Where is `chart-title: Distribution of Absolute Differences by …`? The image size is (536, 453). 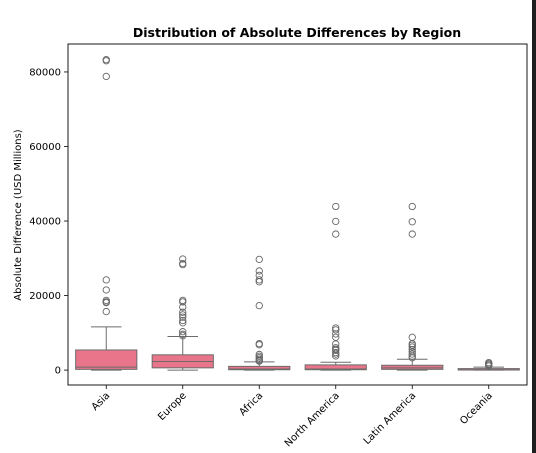 chart-title: Distribution of Absolute Differences by … is located at coordinates (297, 32).